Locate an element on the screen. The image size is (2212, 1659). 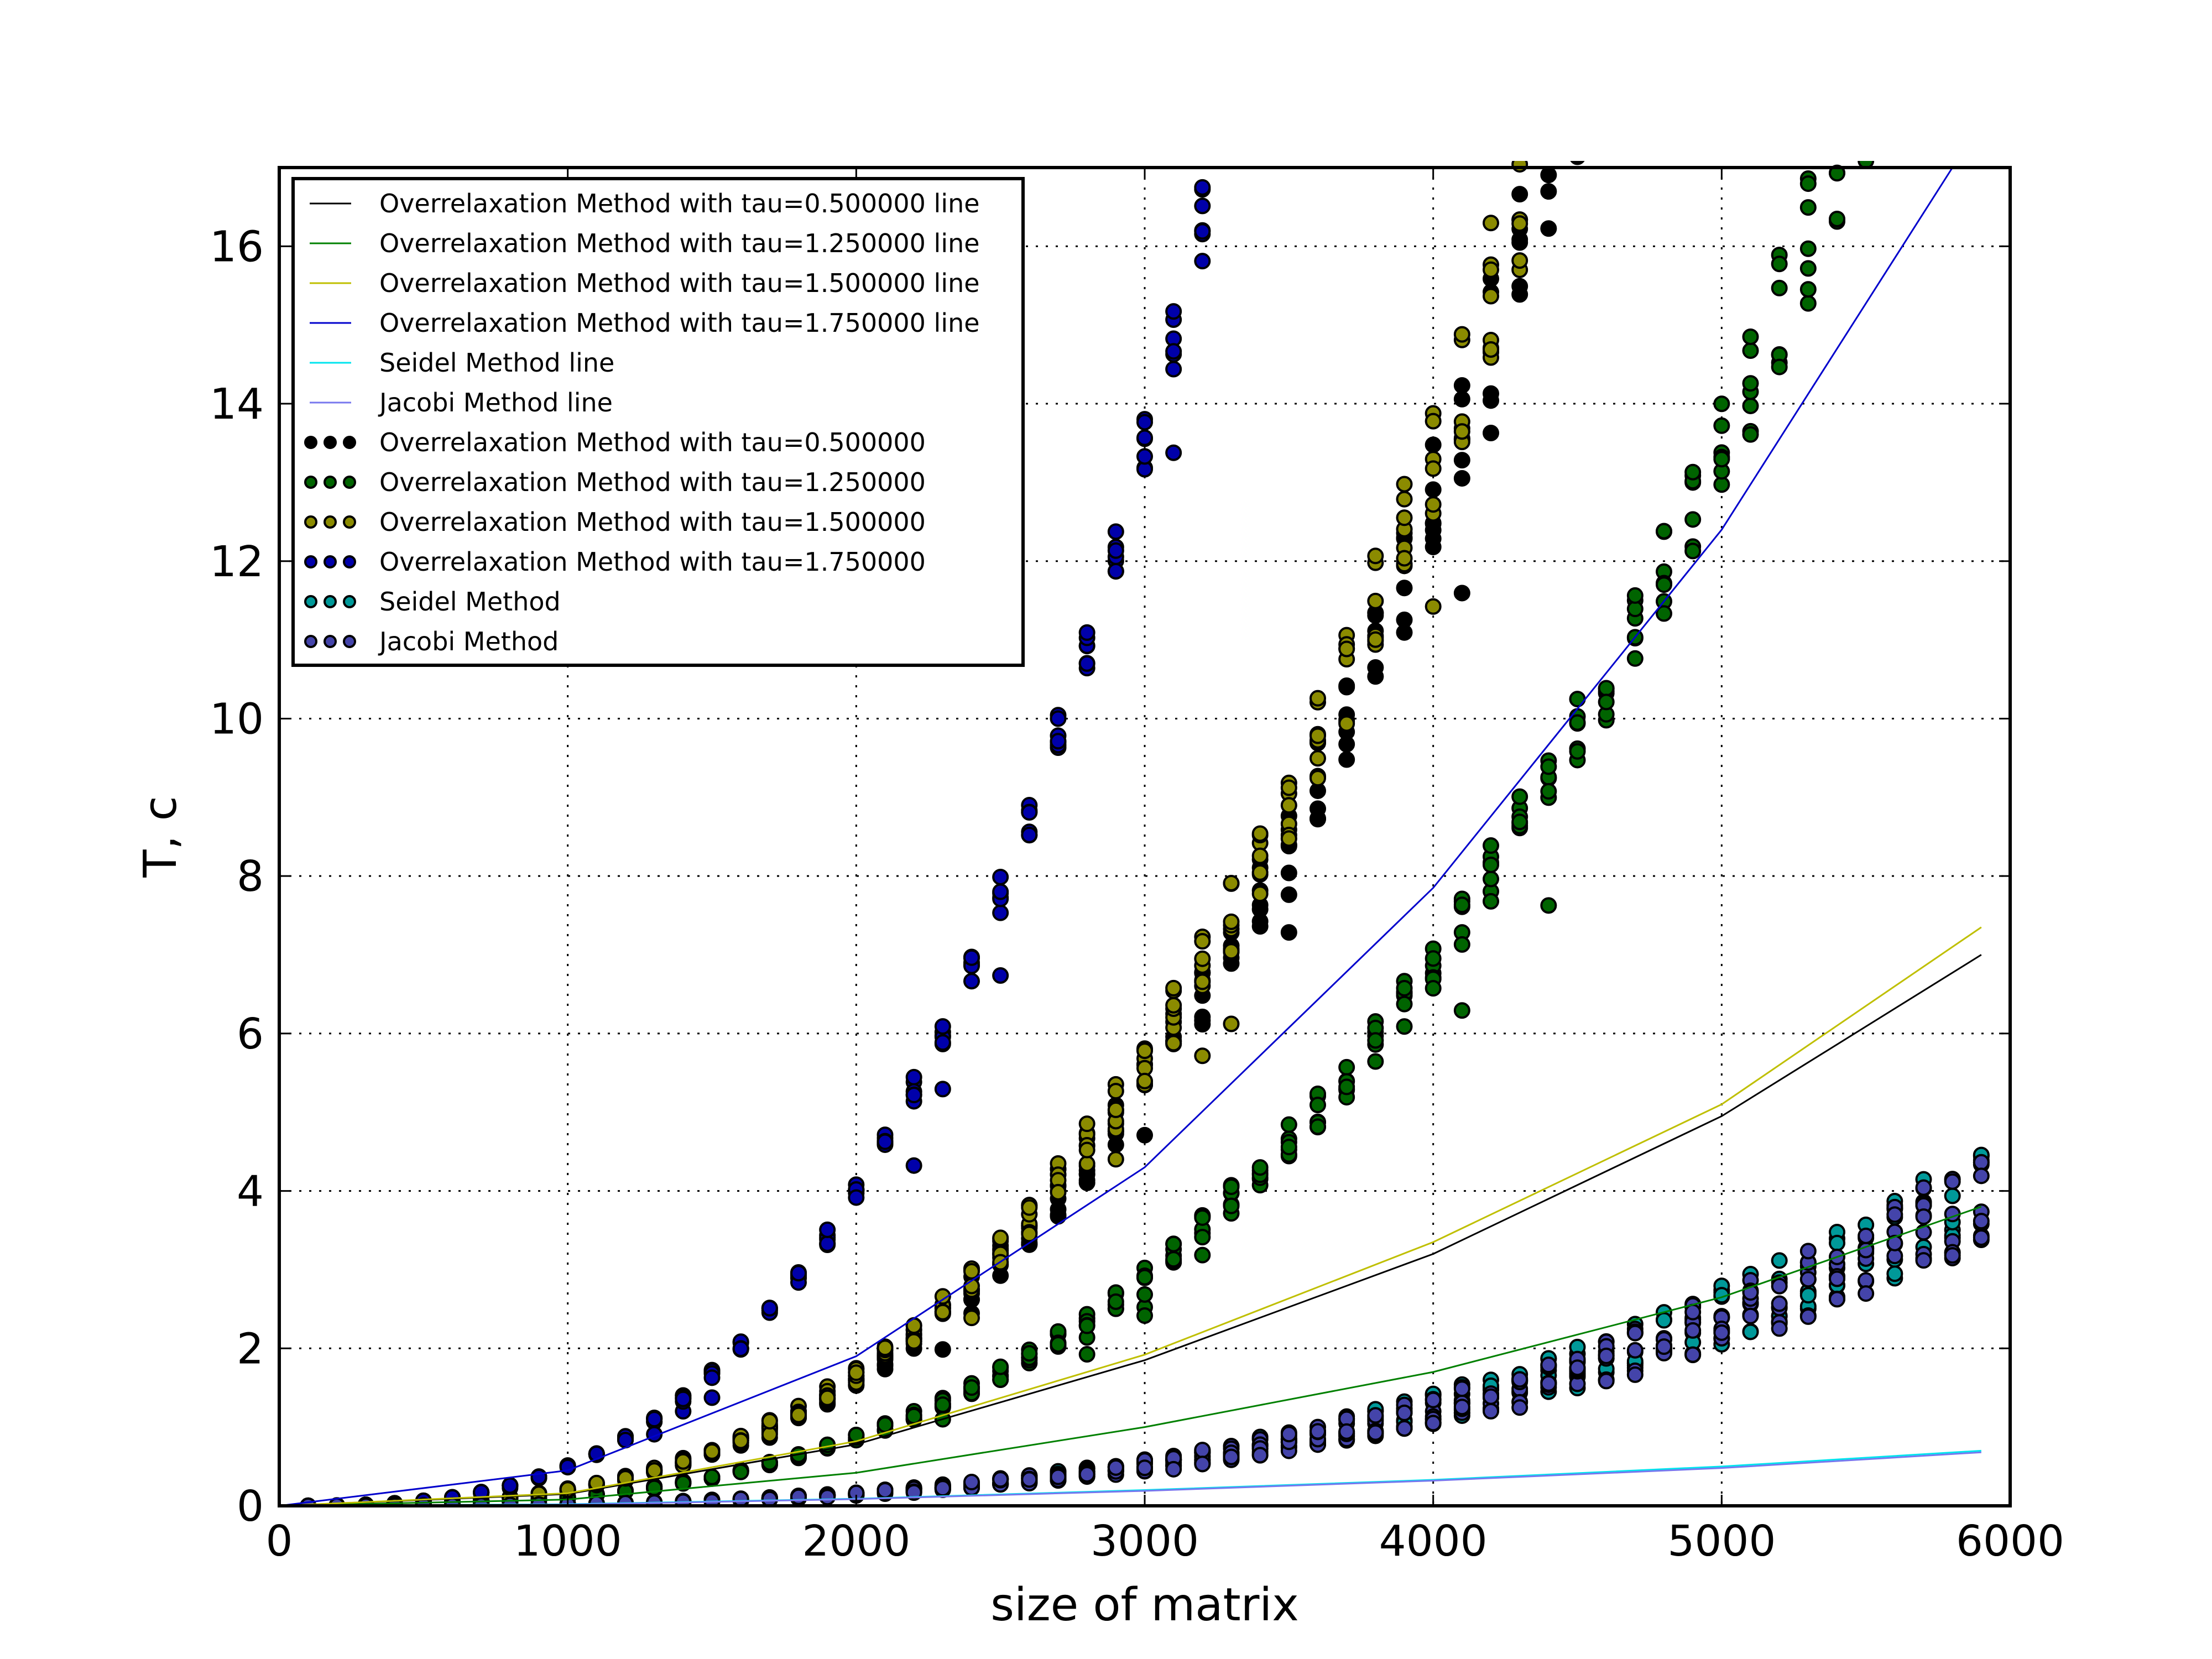
legend-entry-label: Jacobi Method is located at coordinates (469, 641).